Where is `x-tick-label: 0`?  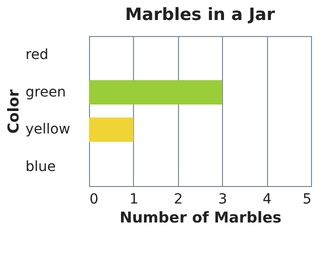 x-tick-label: 0 is located at coordinates (94, 200).